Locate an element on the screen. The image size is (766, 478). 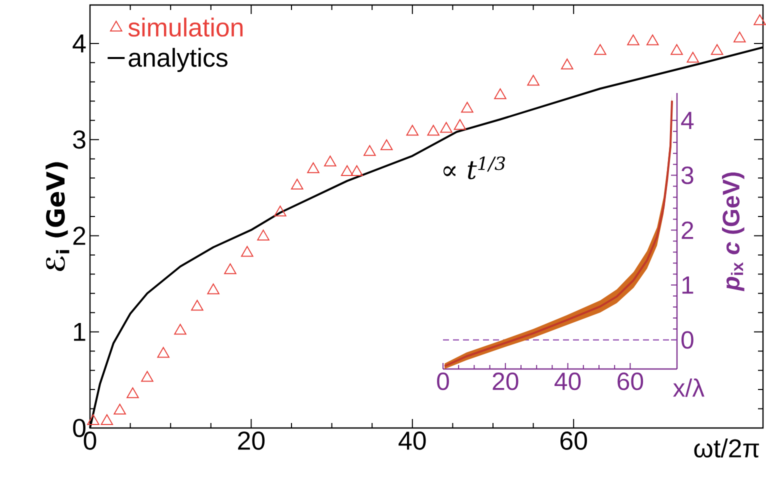
x-axis-title: ωt/2π is located at coordinates (726, 448).